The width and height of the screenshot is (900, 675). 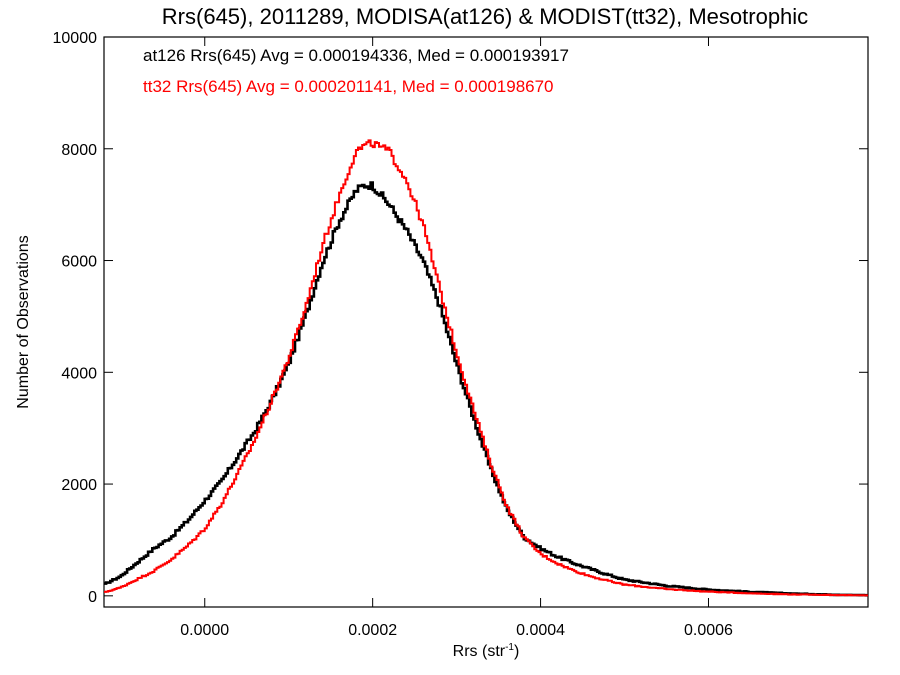 I want to click on y-tick-label: 6000, so click(x=79, y=262).